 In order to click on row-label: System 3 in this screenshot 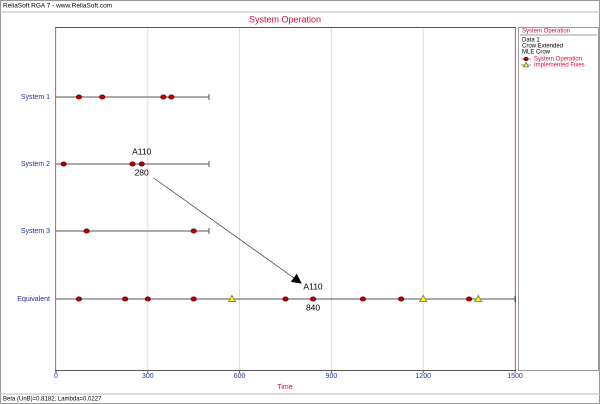, I will do `click(35, 231)`.